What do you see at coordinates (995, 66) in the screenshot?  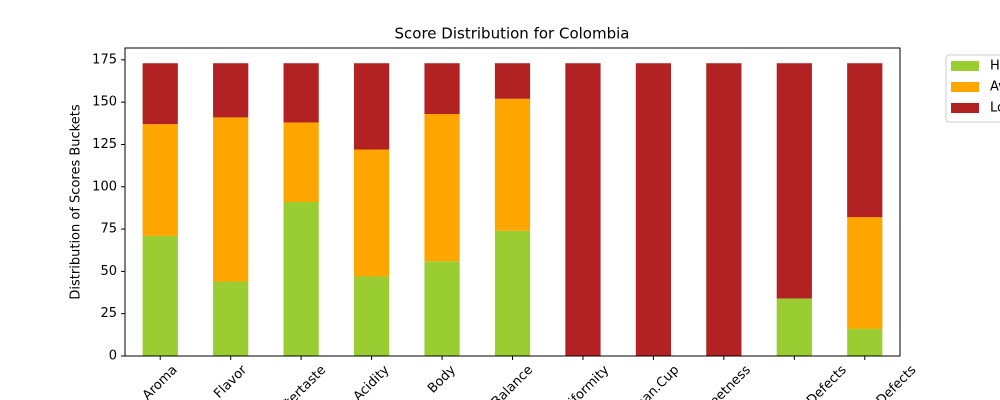 I see `legend-label: High` at bounding box center [995, 66].